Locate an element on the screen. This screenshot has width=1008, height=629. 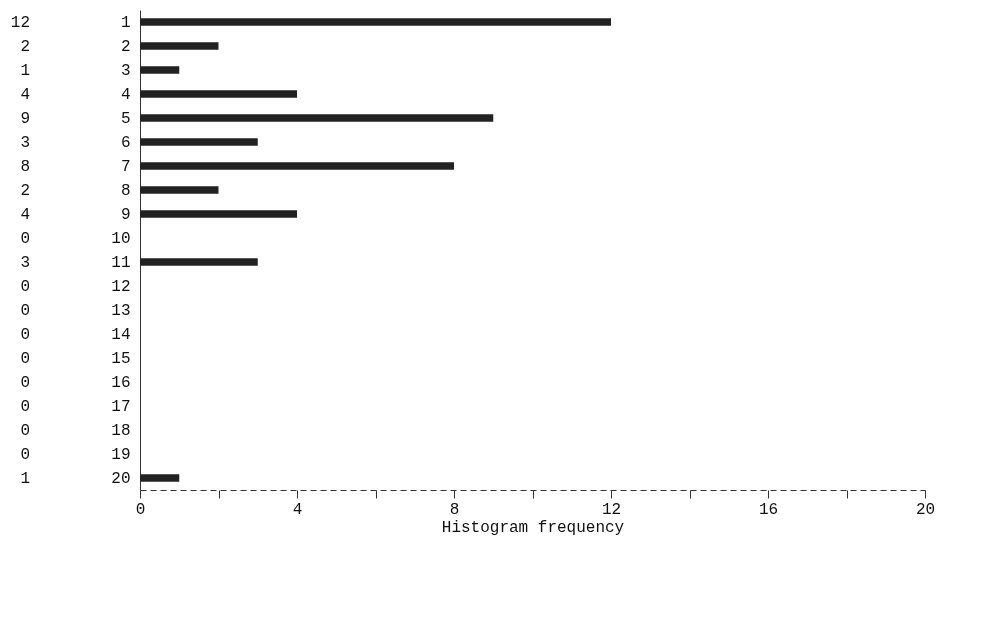
y-tick-label: 11 is located at coordinates (121, 263).